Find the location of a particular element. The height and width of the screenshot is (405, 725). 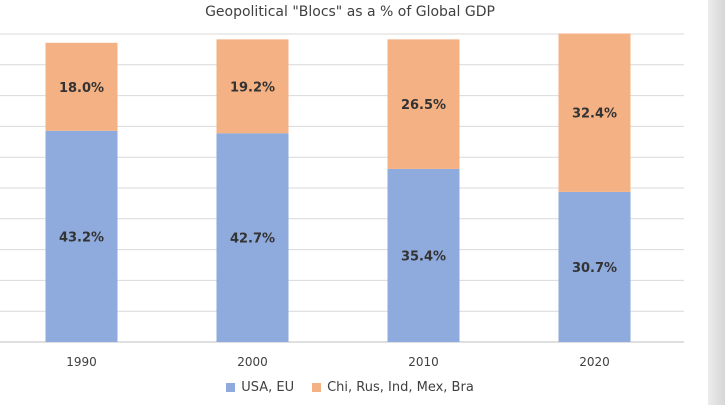

legend: USA, EU Chi, Rus, Ind, Mex, Bra is located at coordinates (350, 387).